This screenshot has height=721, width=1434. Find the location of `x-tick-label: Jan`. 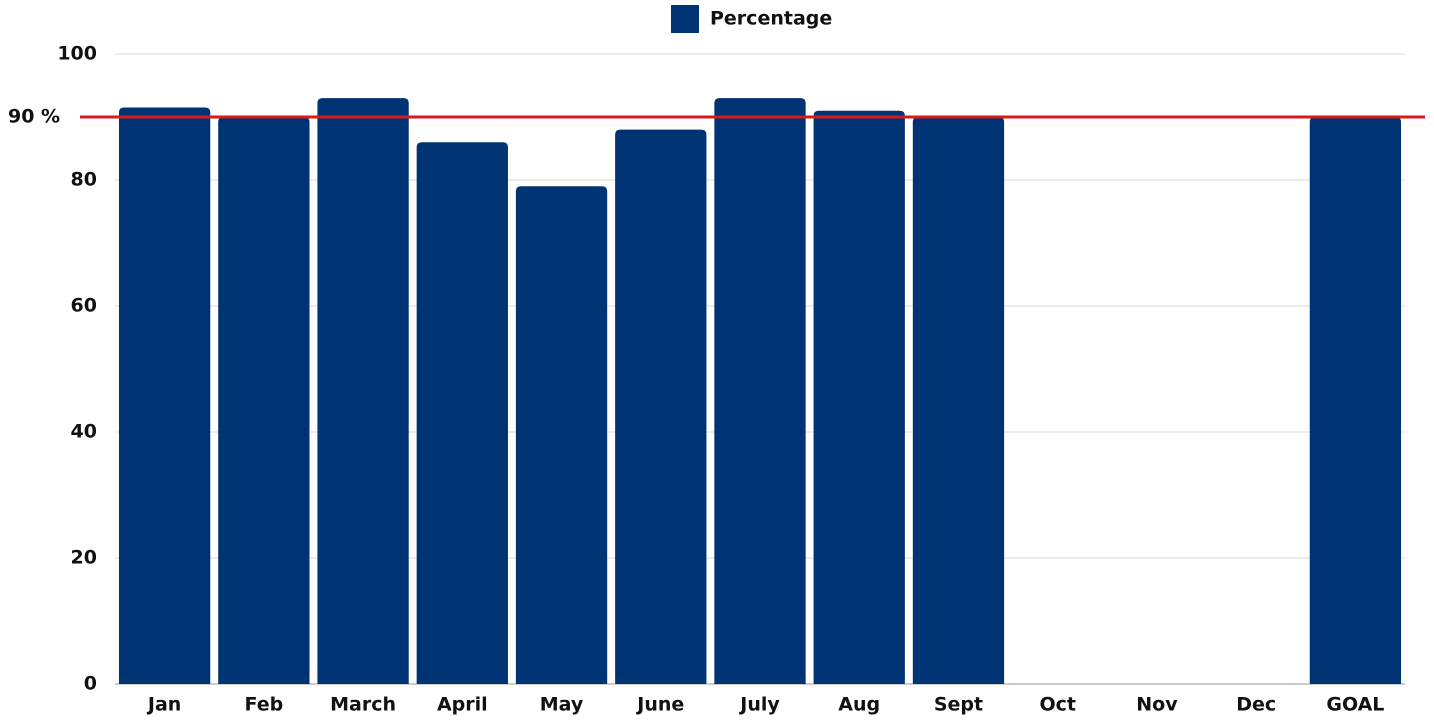

x-tick-label: Jan is located at coordinates (163, 705).